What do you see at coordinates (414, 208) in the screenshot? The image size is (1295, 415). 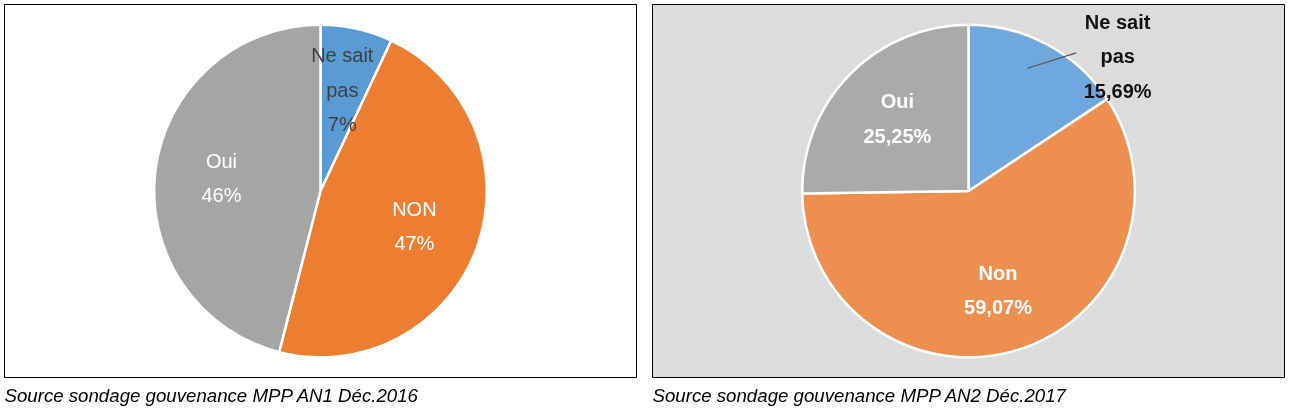 I see `slice-label: NON` at bounding box center [414, 208].